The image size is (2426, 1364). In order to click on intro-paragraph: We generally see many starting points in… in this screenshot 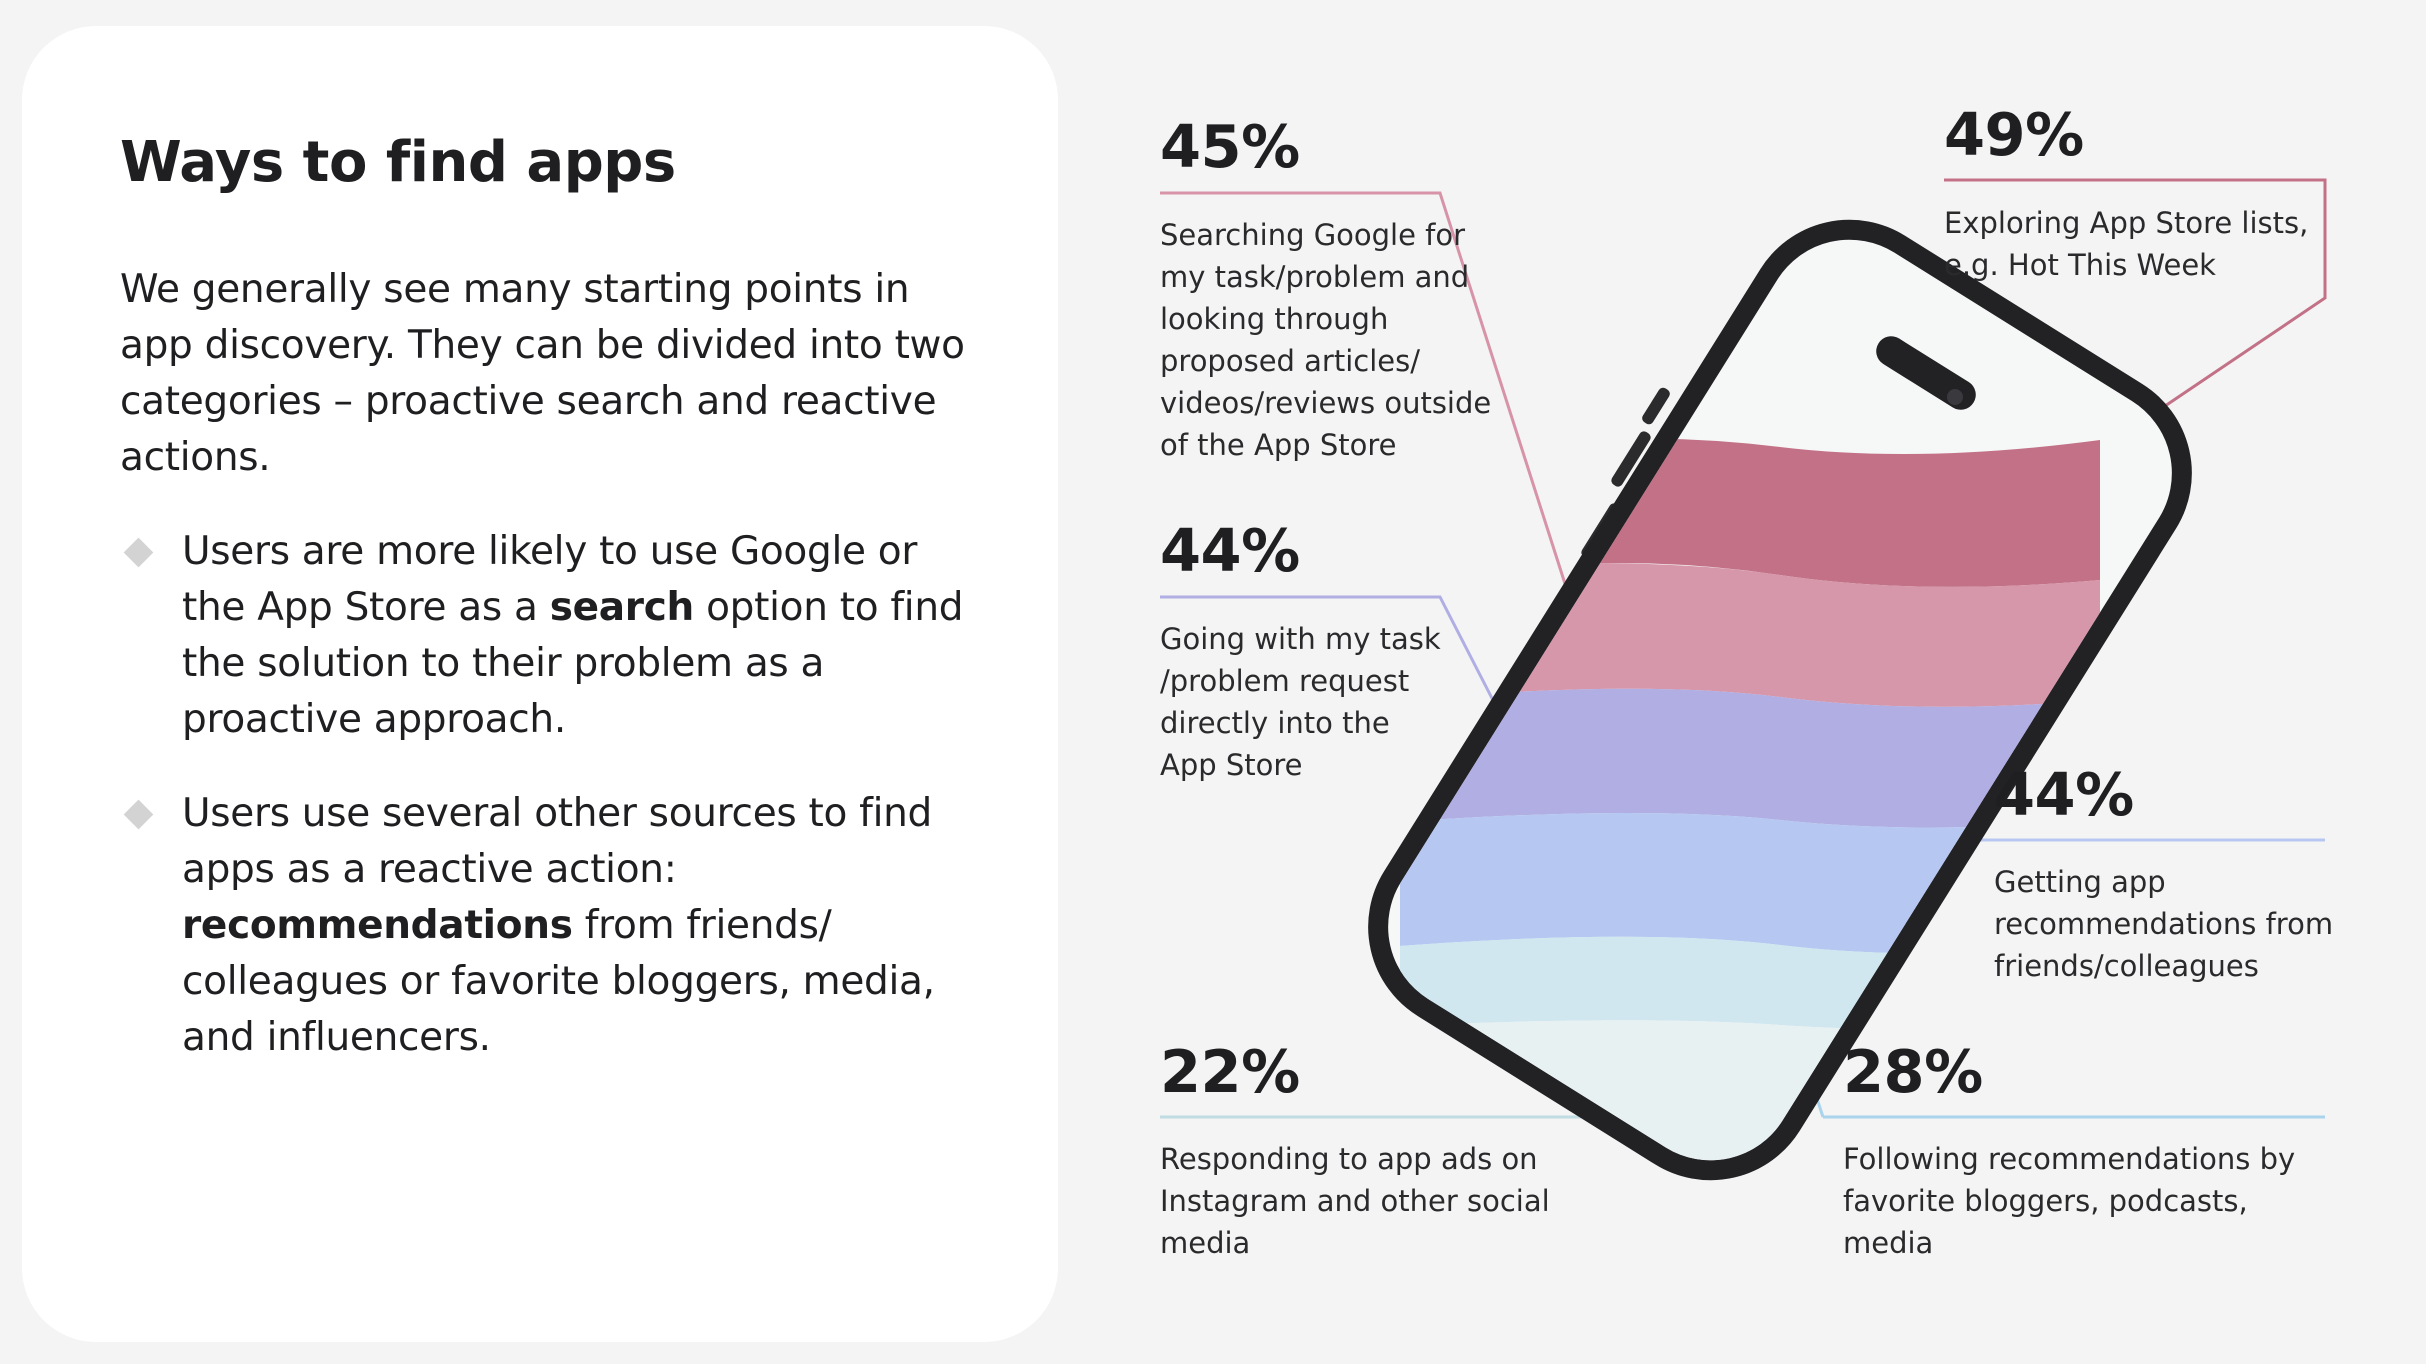, I will do `click(542, 373)`.